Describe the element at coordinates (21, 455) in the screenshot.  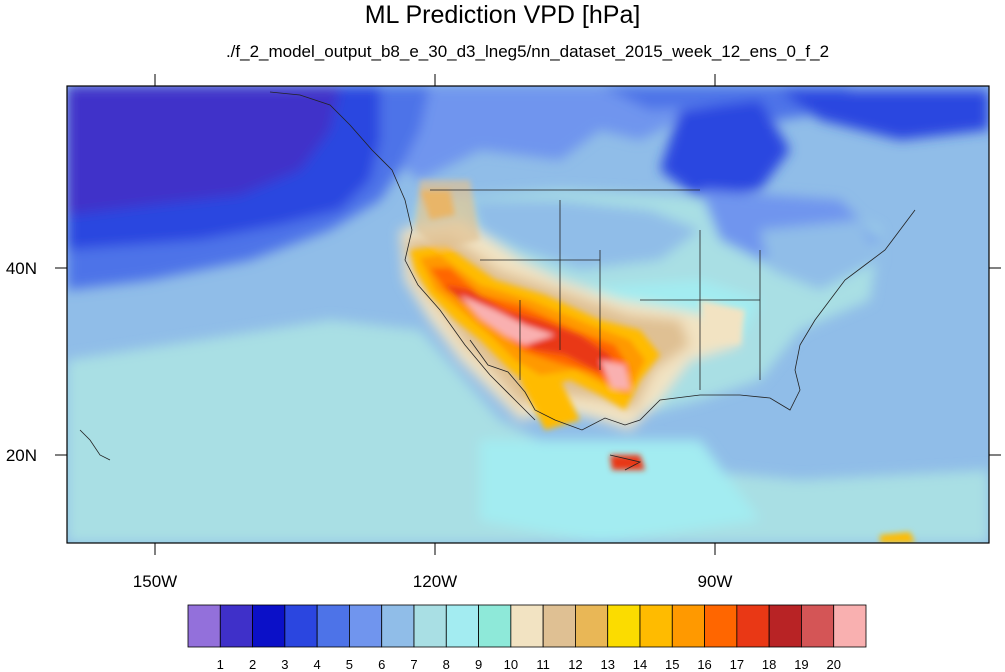
I see `lat-label-20n: 20N` at that location.